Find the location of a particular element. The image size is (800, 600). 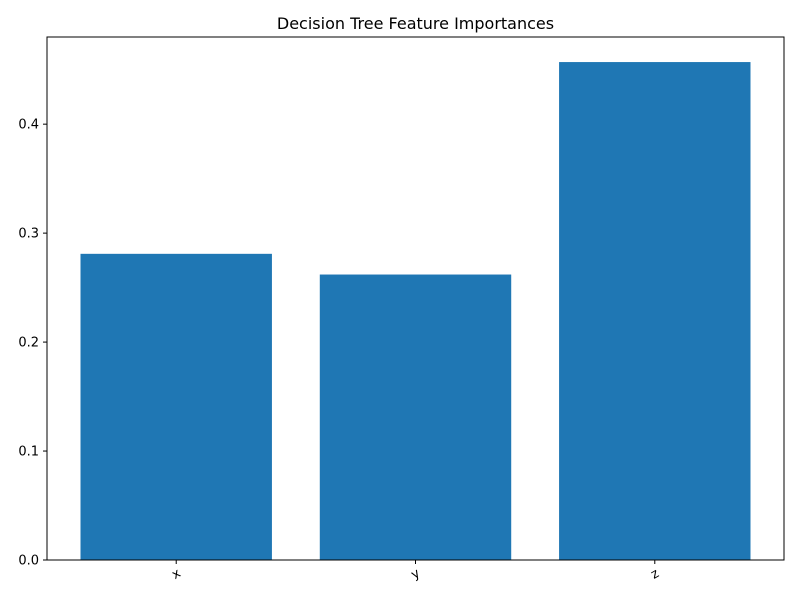

x-tick-label: y is located at coordinates (416, 574).